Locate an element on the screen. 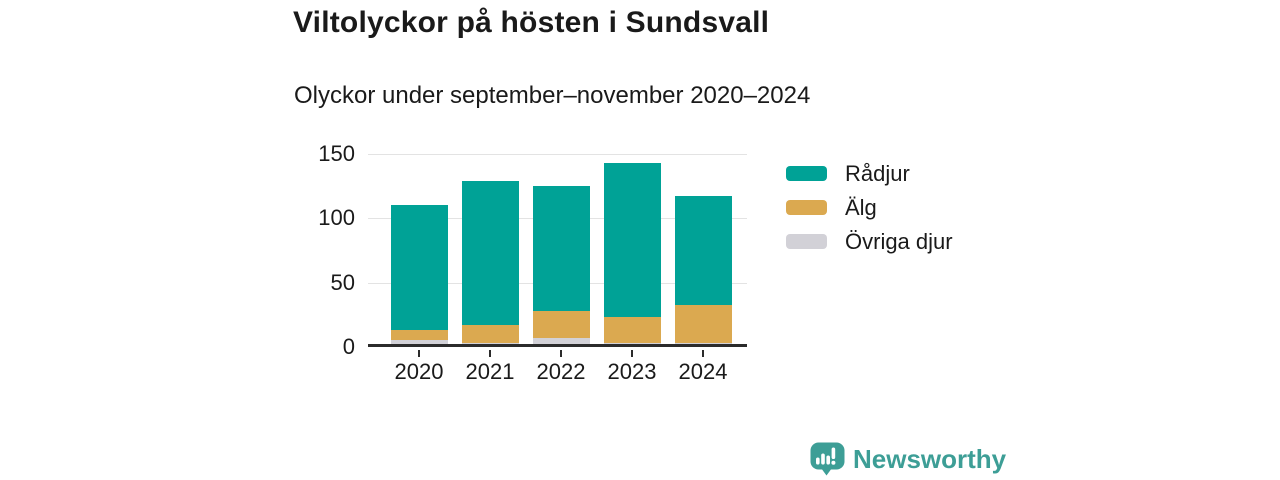  legend-item: Älg is located at coordinates (869, 207).